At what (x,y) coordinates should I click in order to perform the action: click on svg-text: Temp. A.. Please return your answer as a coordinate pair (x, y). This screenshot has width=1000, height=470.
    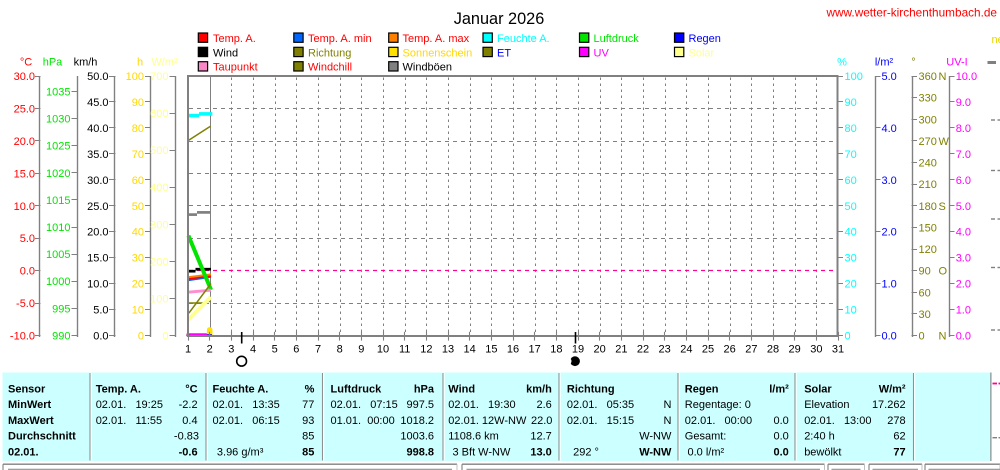
    Looking at the image, I should click on (118, 390).